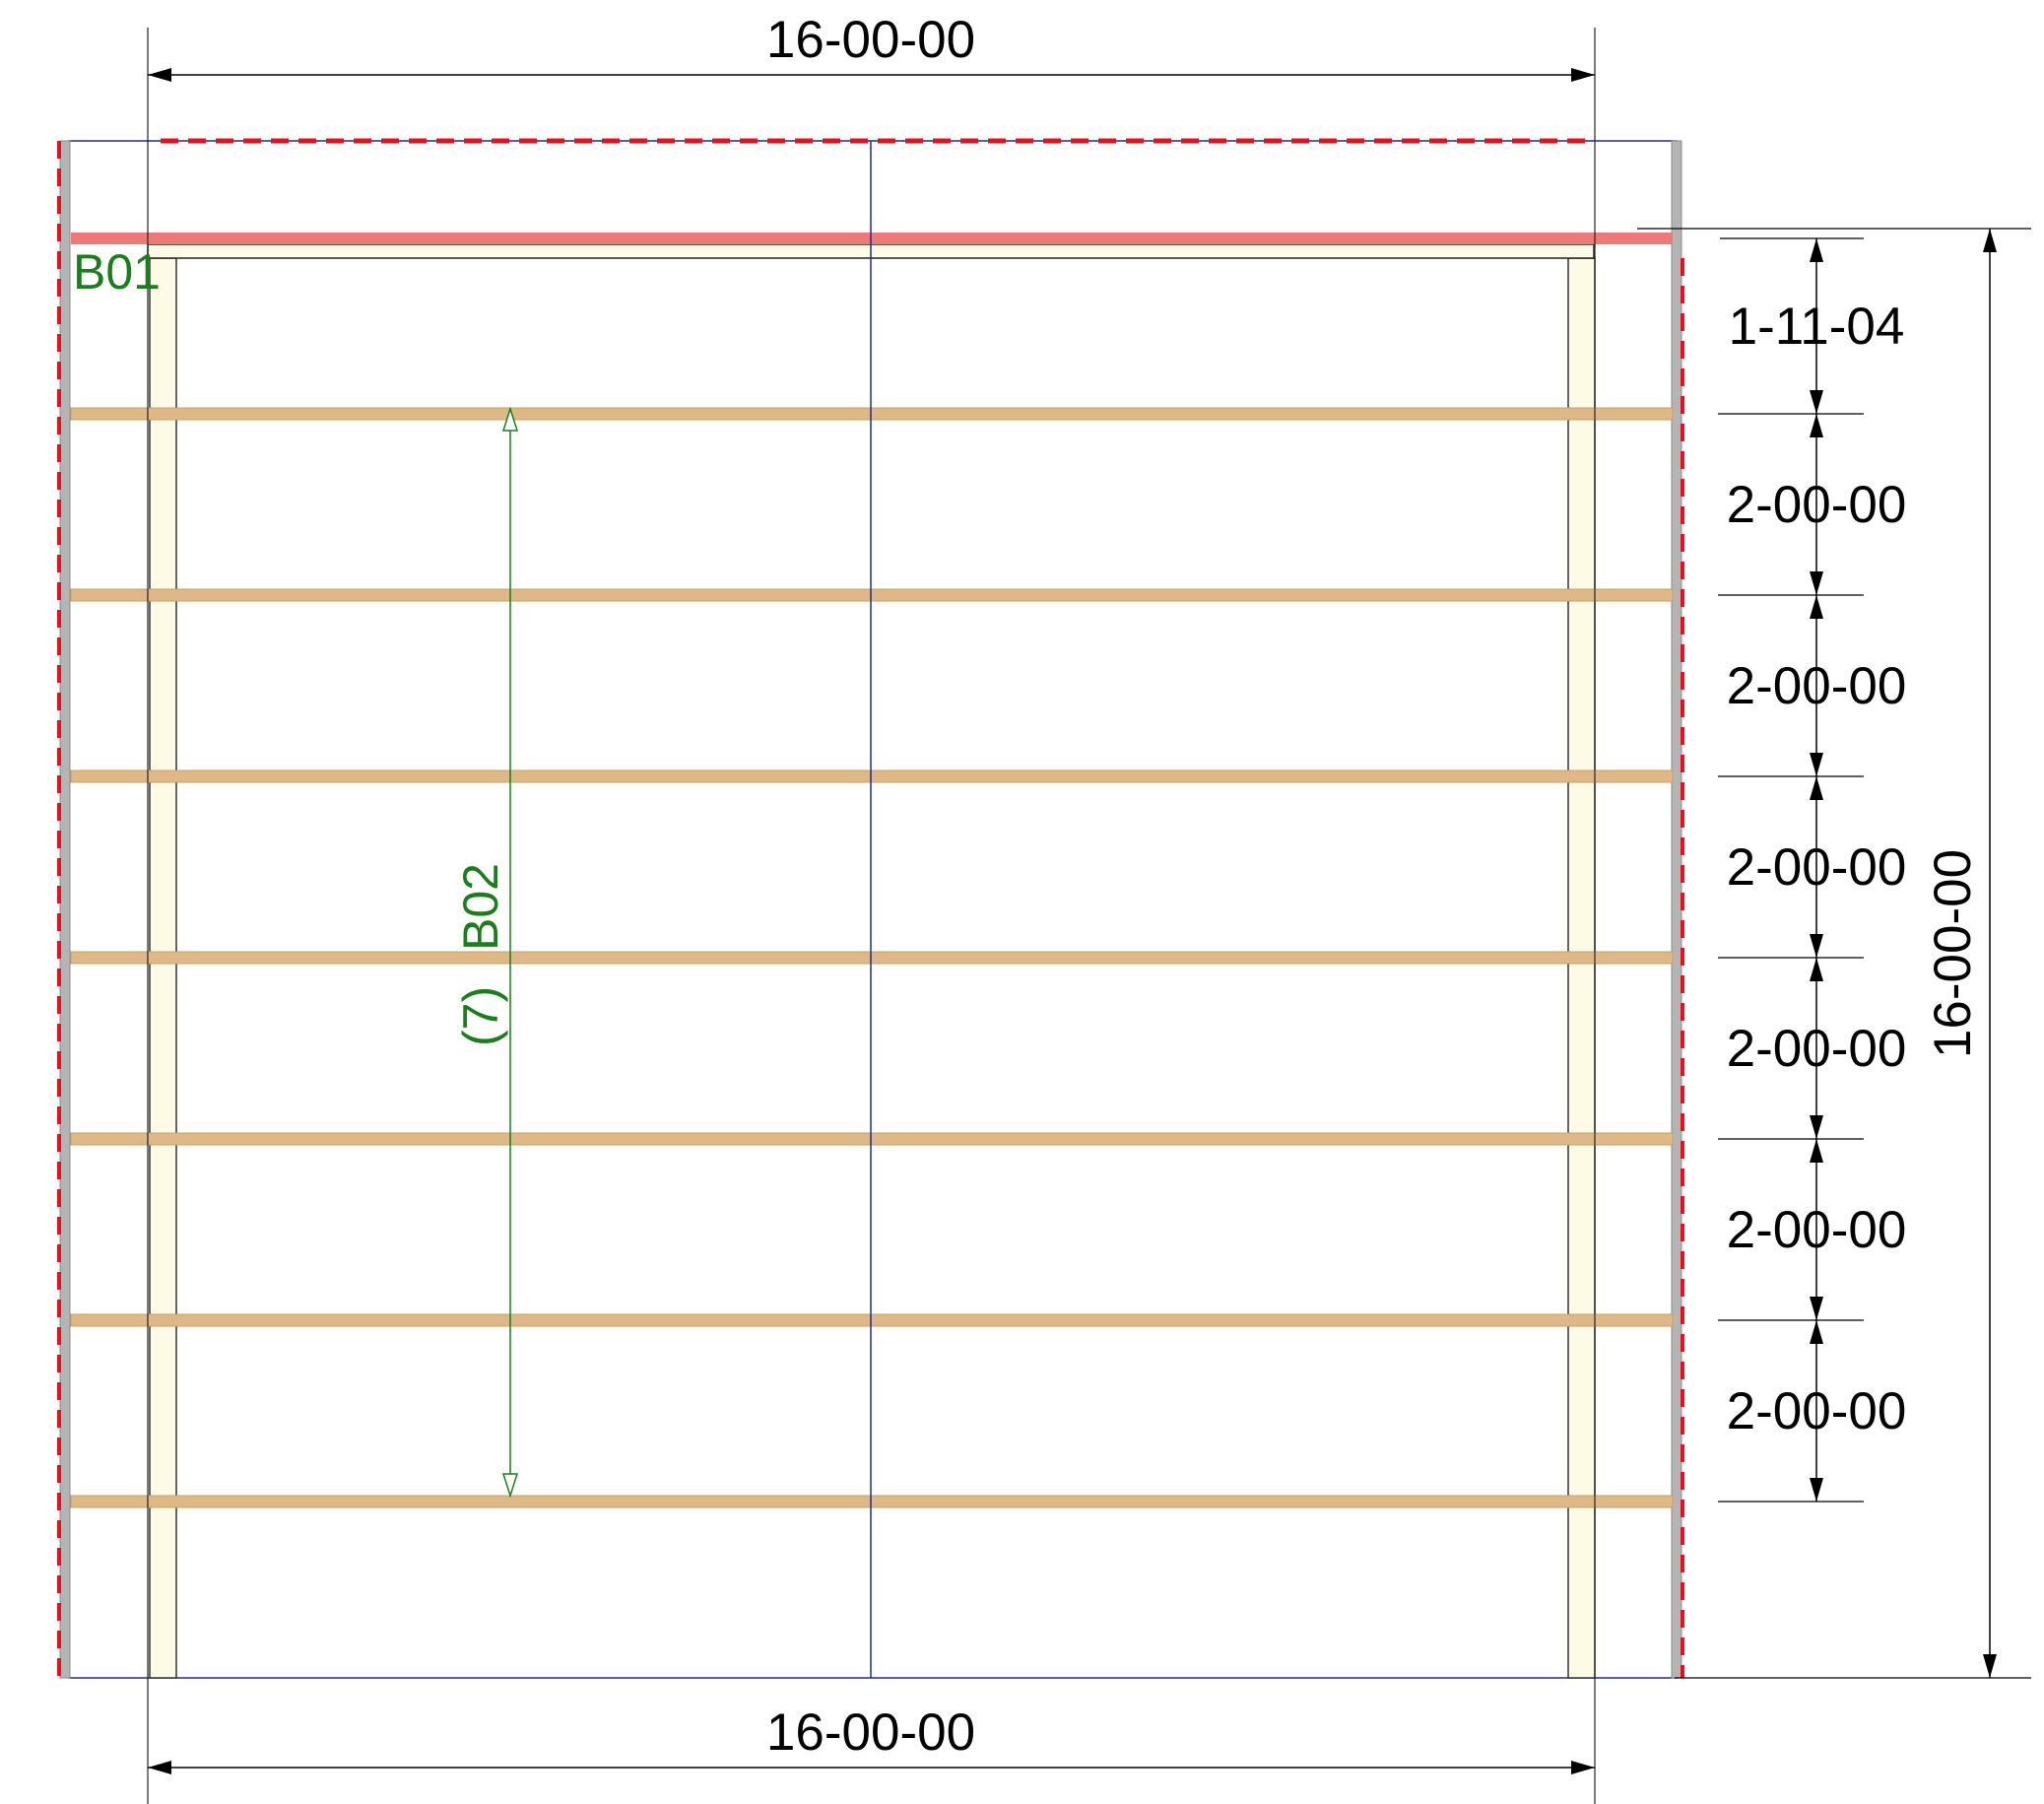 The image size is (2044, 1804). I want to click on dim-top-arrow-left, so click(160, 75).